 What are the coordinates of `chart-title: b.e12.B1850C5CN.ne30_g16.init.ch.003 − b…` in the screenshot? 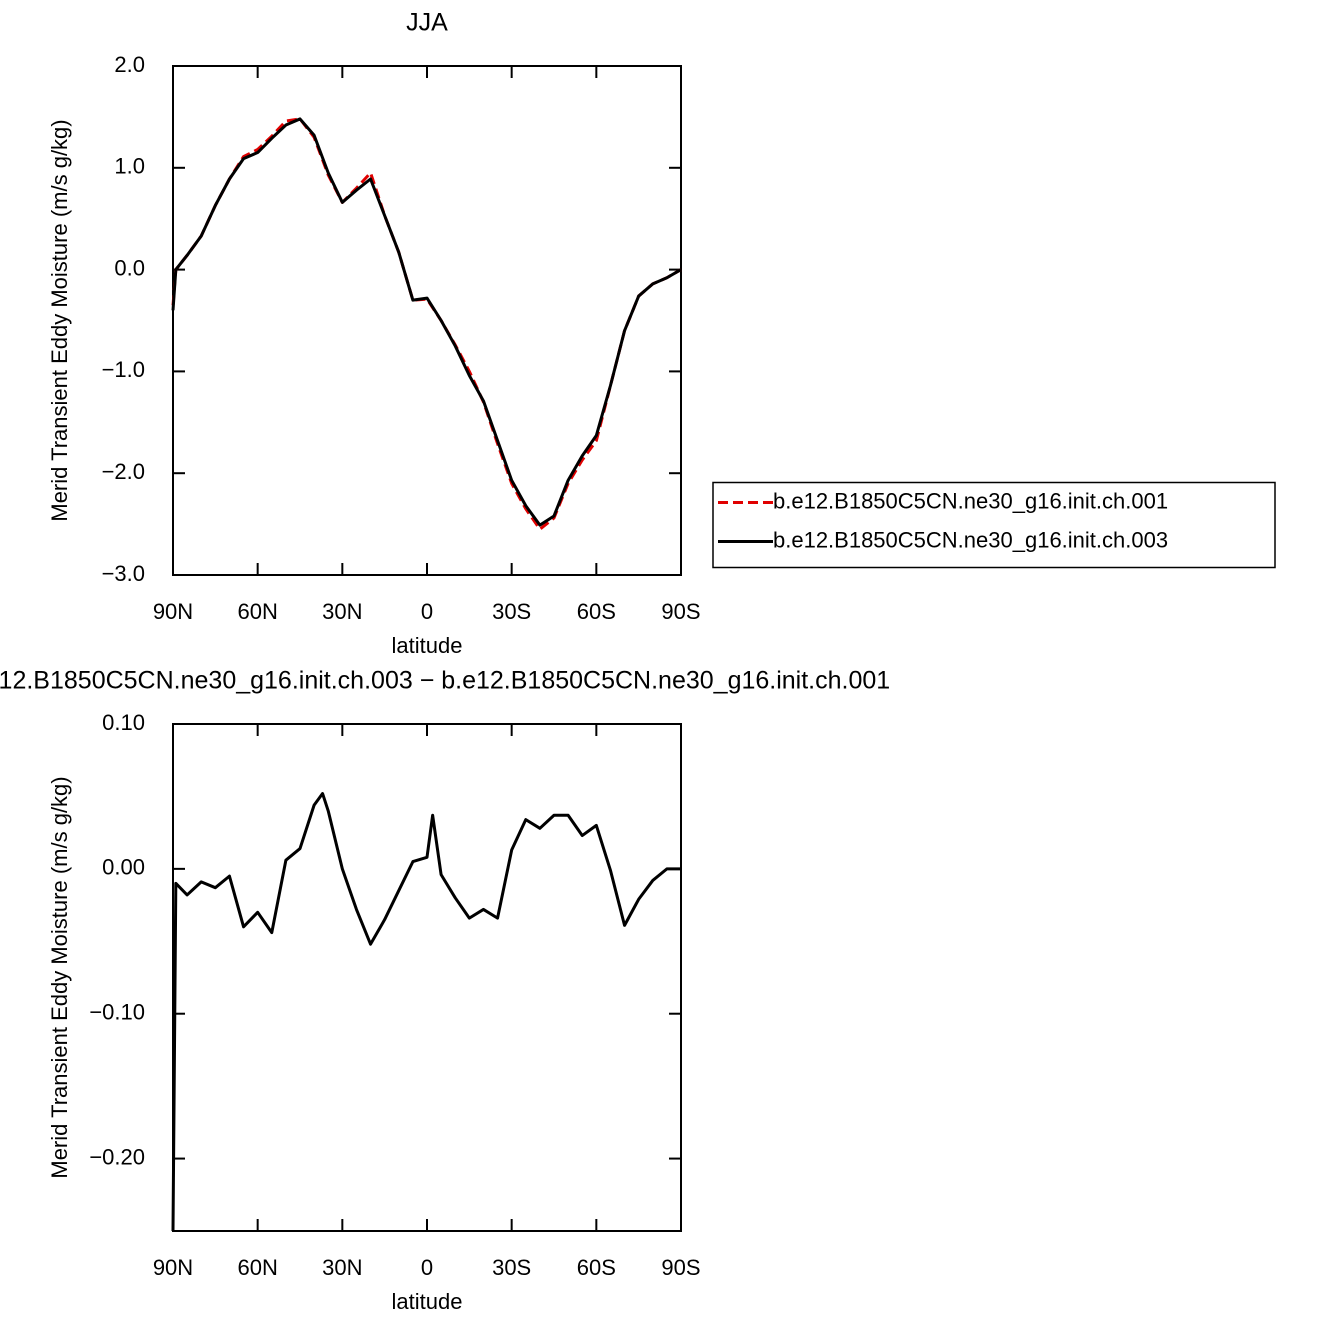 It's located at (445, 681).